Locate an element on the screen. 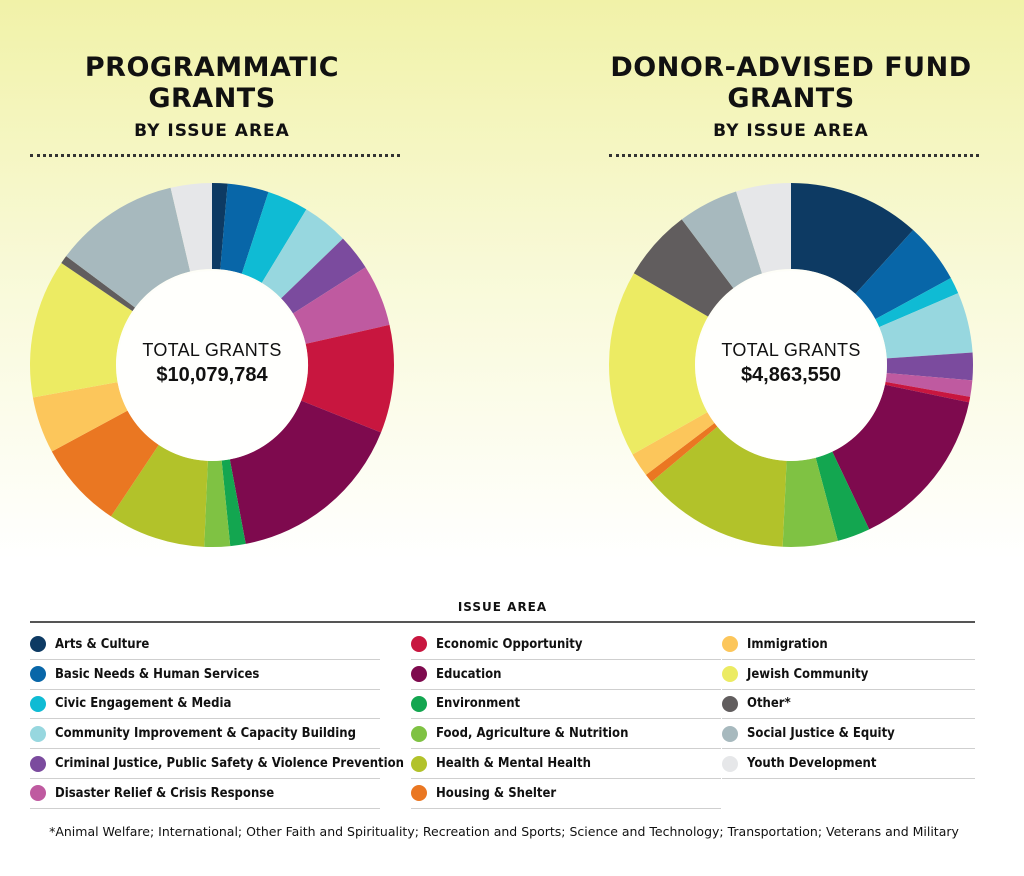  legend-label: Disaster Relief & Crisis Response is located at coordinates (165, 793).